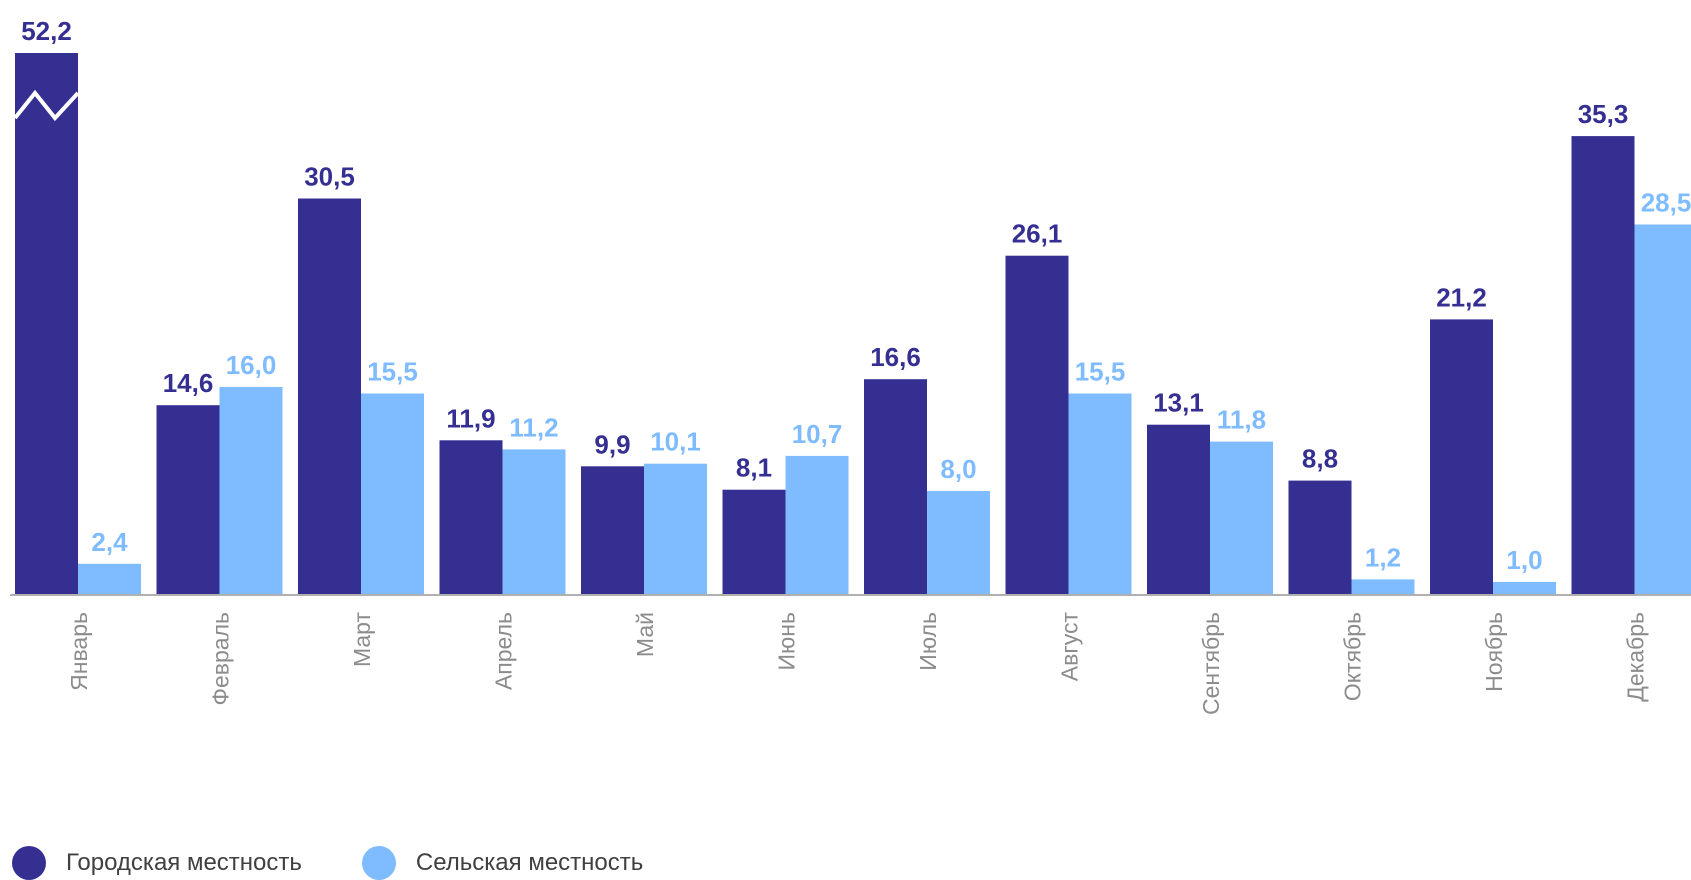 Image resolution: width=1691 pixels, height=880 pixels. I want to click on value-label-urban-4: 11,9, so click(470, 418).